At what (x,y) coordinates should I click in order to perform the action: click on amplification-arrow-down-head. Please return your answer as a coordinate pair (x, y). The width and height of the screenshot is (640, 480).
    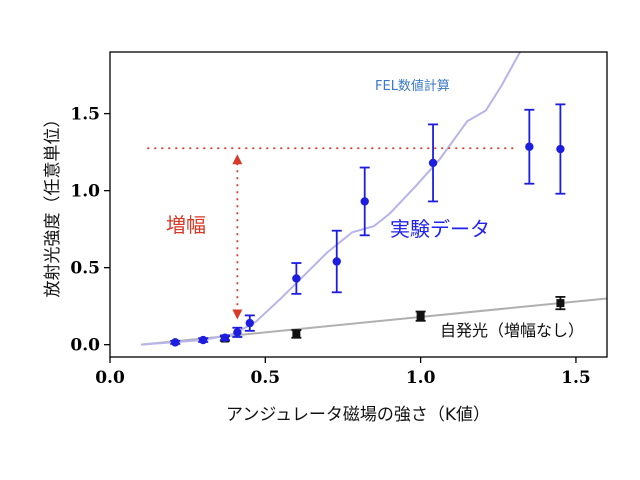
    Looking at the image, I should click on (237, 314).